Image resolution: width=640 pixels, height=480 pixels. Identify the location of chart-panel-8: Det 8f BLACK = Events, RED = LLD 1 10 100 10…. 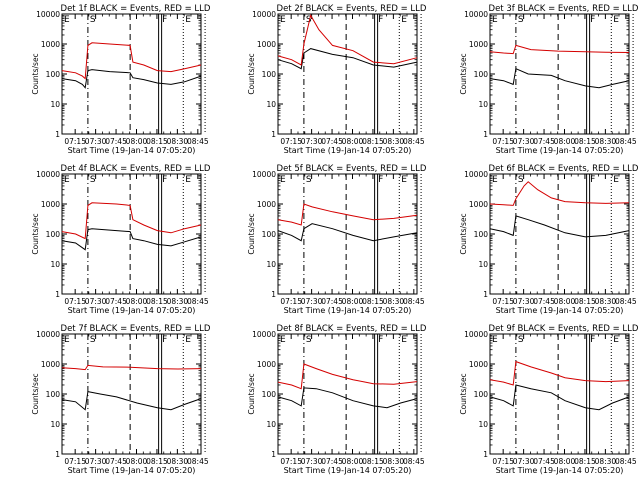
(337, 399).